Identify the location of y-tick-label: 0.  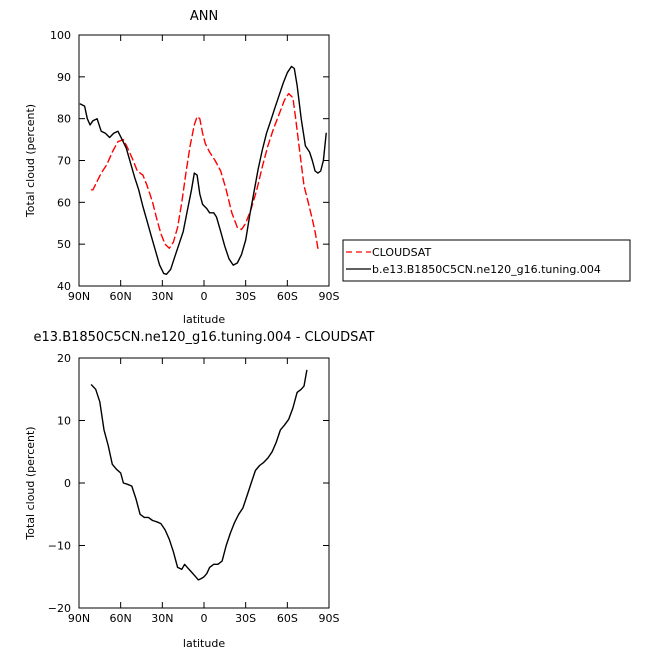
(67, 483).